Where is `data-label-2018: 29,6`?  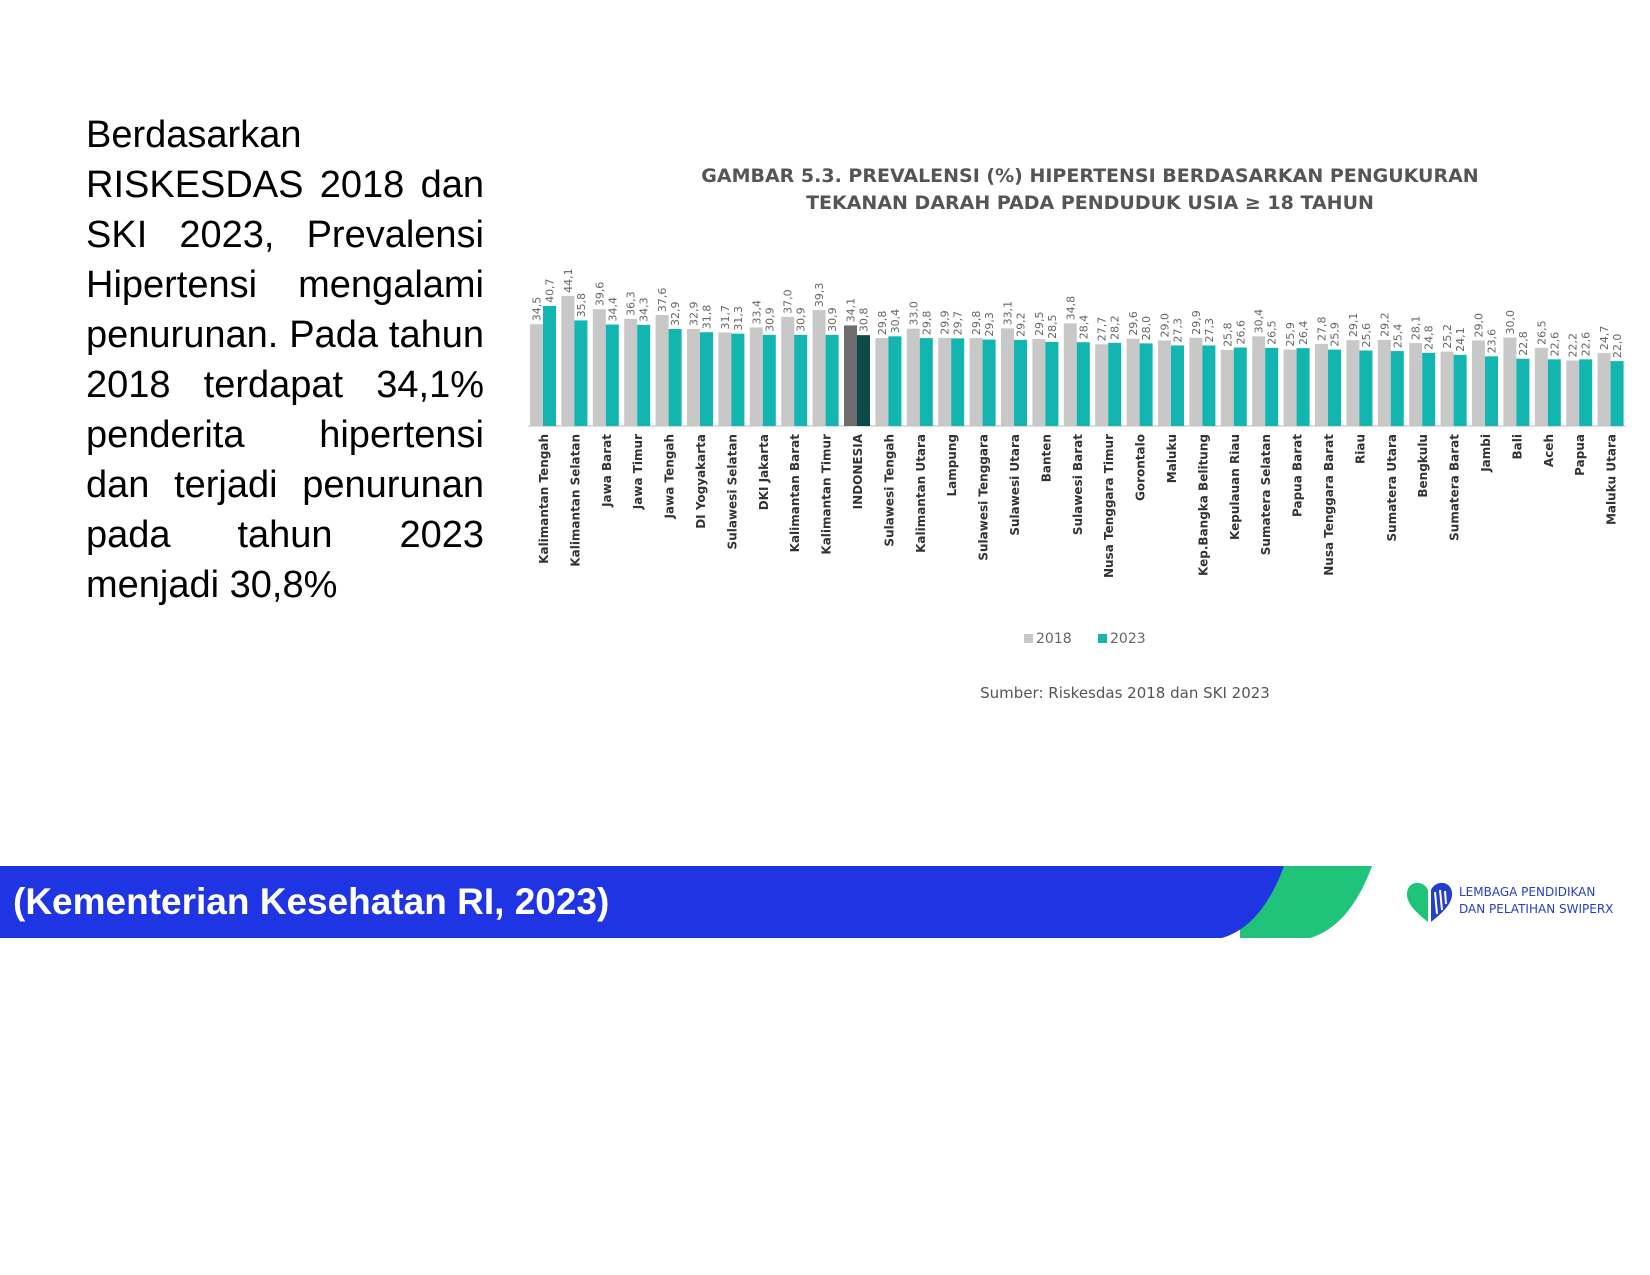
data-label-2018: 29,6 is located at coordinates (1133, 323).